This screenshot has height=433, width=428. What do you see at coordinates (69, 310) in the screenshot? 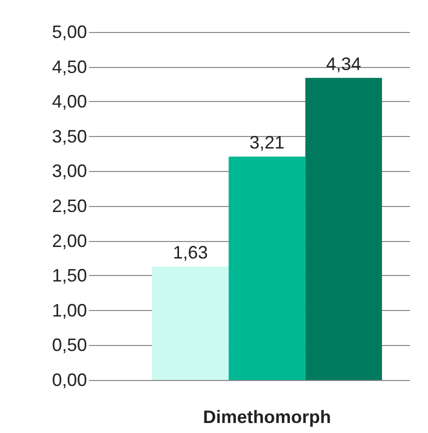
I see `y-tick-label: 1,00` at bounding box center [69, 310].